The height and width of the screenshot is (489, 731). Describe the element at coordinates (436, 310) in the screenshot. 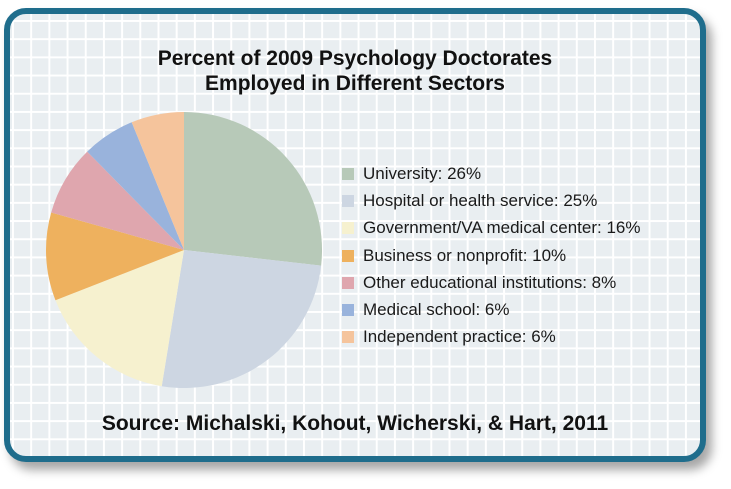

I see `legend-label-medical-school: Medical school: 6%` at that location.